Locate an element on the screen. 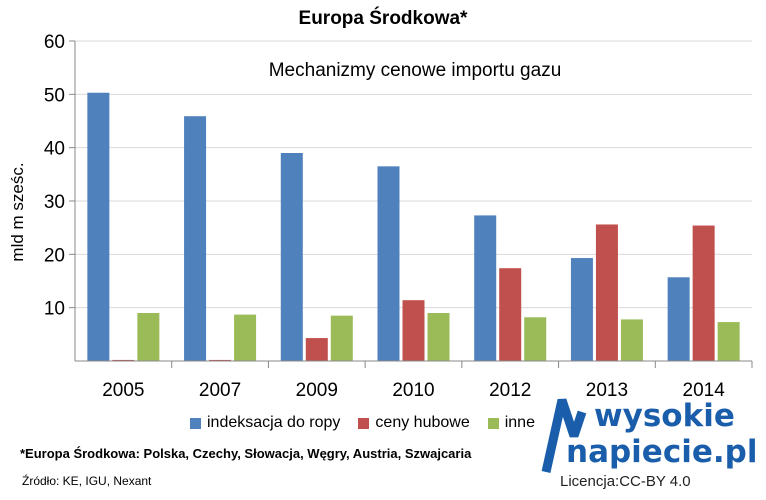 The height and width of the screenshot is (500, 766). x-tick-label: 2013 is located at coordinates (607, 390).